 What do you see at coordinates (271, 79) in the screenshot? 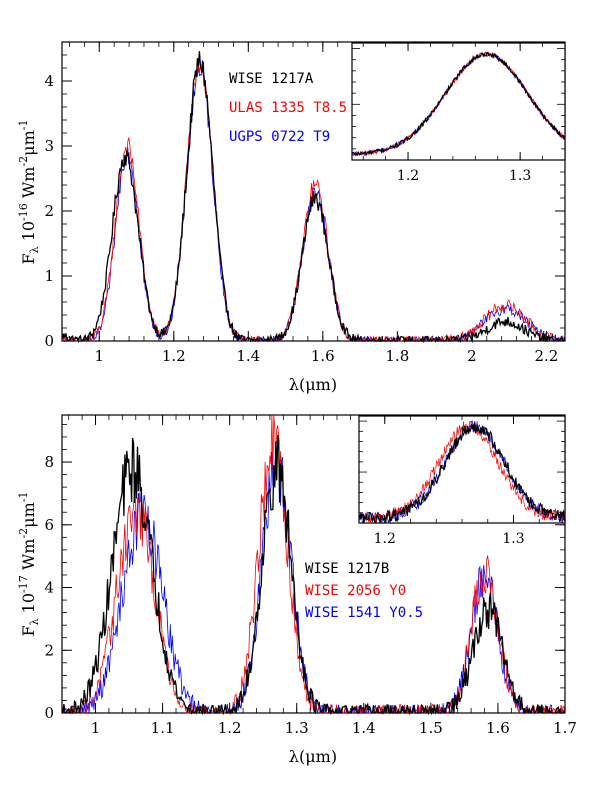
I see `top-legend-entry-0: WISE 1217A` at bounding box center [271, 79].